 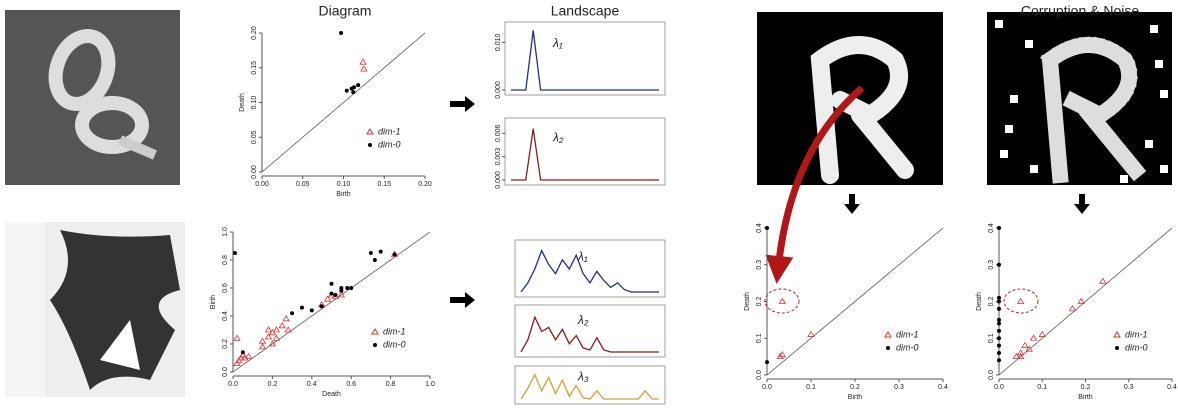 I want to click on x-tick-label: 0.3, so click(x=899, y=387).